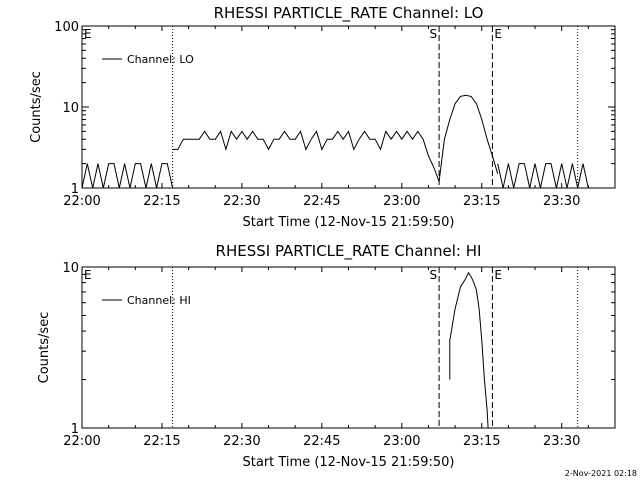 Image resolution: width=640 pixels, height=480 pixels. I want to click on footer-timestamp: 2-Nov-2021 02:18, so click(601, 473).